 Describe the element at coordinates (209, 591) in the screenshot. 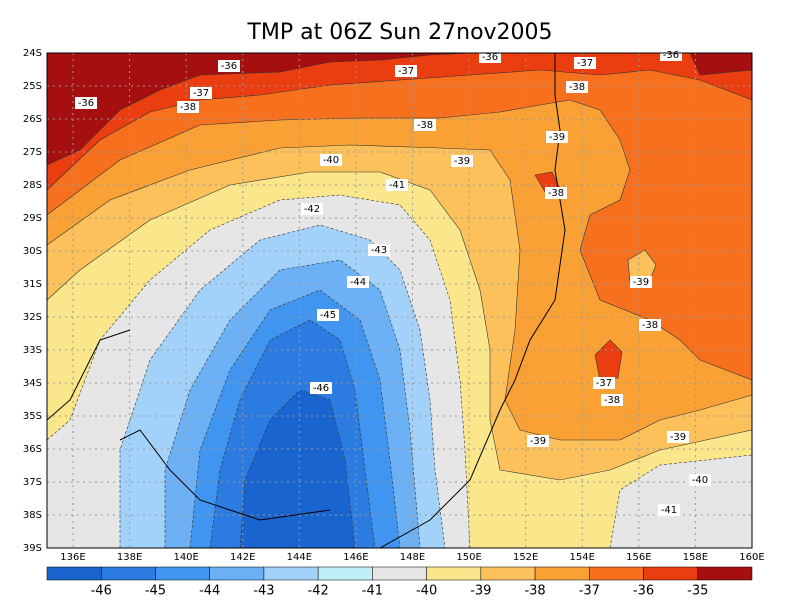

I see `colorbar-label: -44` at that location.